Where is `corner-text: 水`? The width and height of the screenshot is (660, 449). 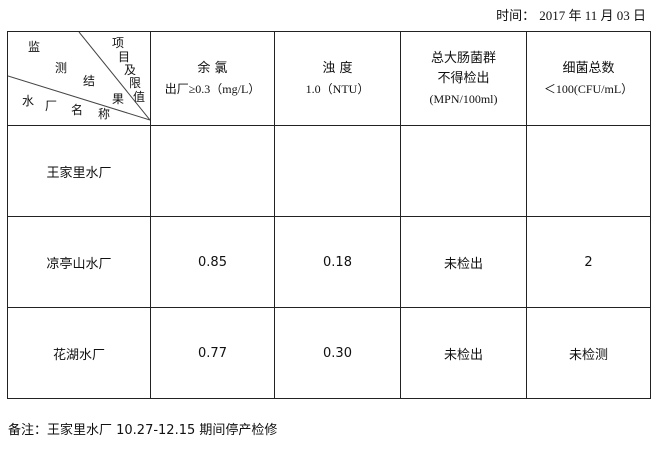
corner-text: 水 is located at coordinates (28, 101).